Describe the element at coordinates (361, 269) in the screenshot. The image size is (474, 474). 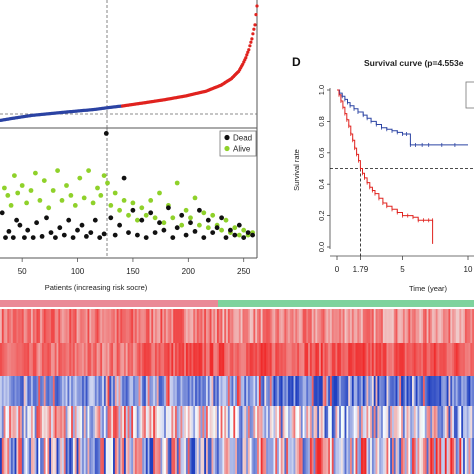
I see `survival-x-tick-label: 1.79` at that location.